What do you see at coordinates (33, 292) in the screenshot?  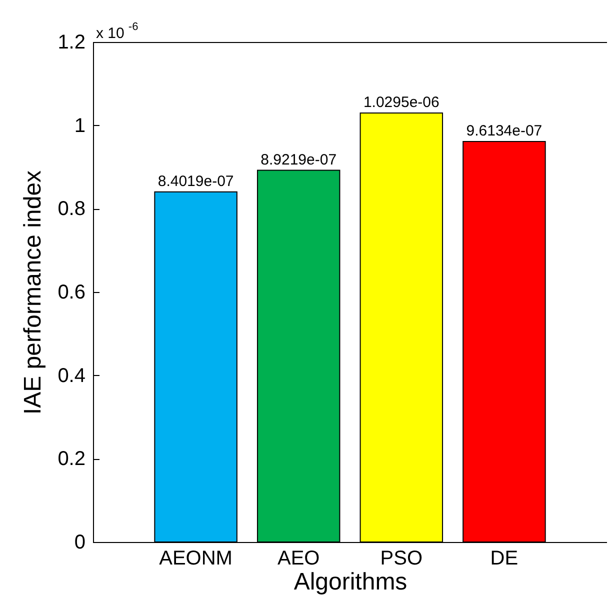 I see `y-axis-title: IAE performance index` at bounding box center [33, 292].